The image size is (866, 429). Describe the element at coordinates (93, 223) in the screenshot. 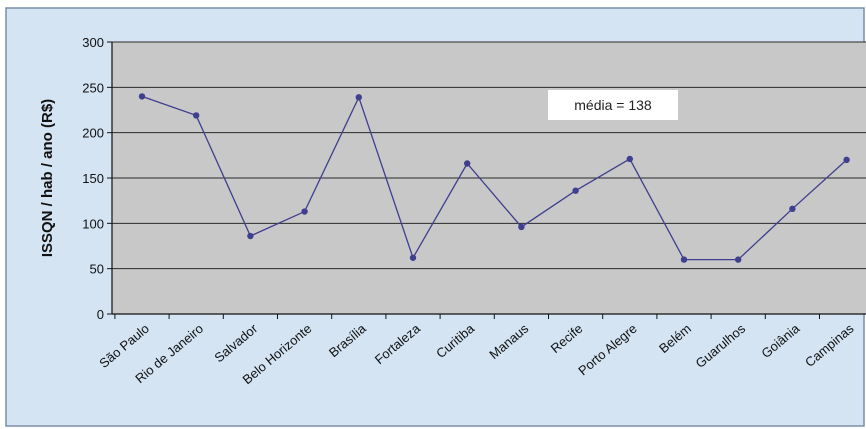

I see `y-tick-label: 100` at that location.